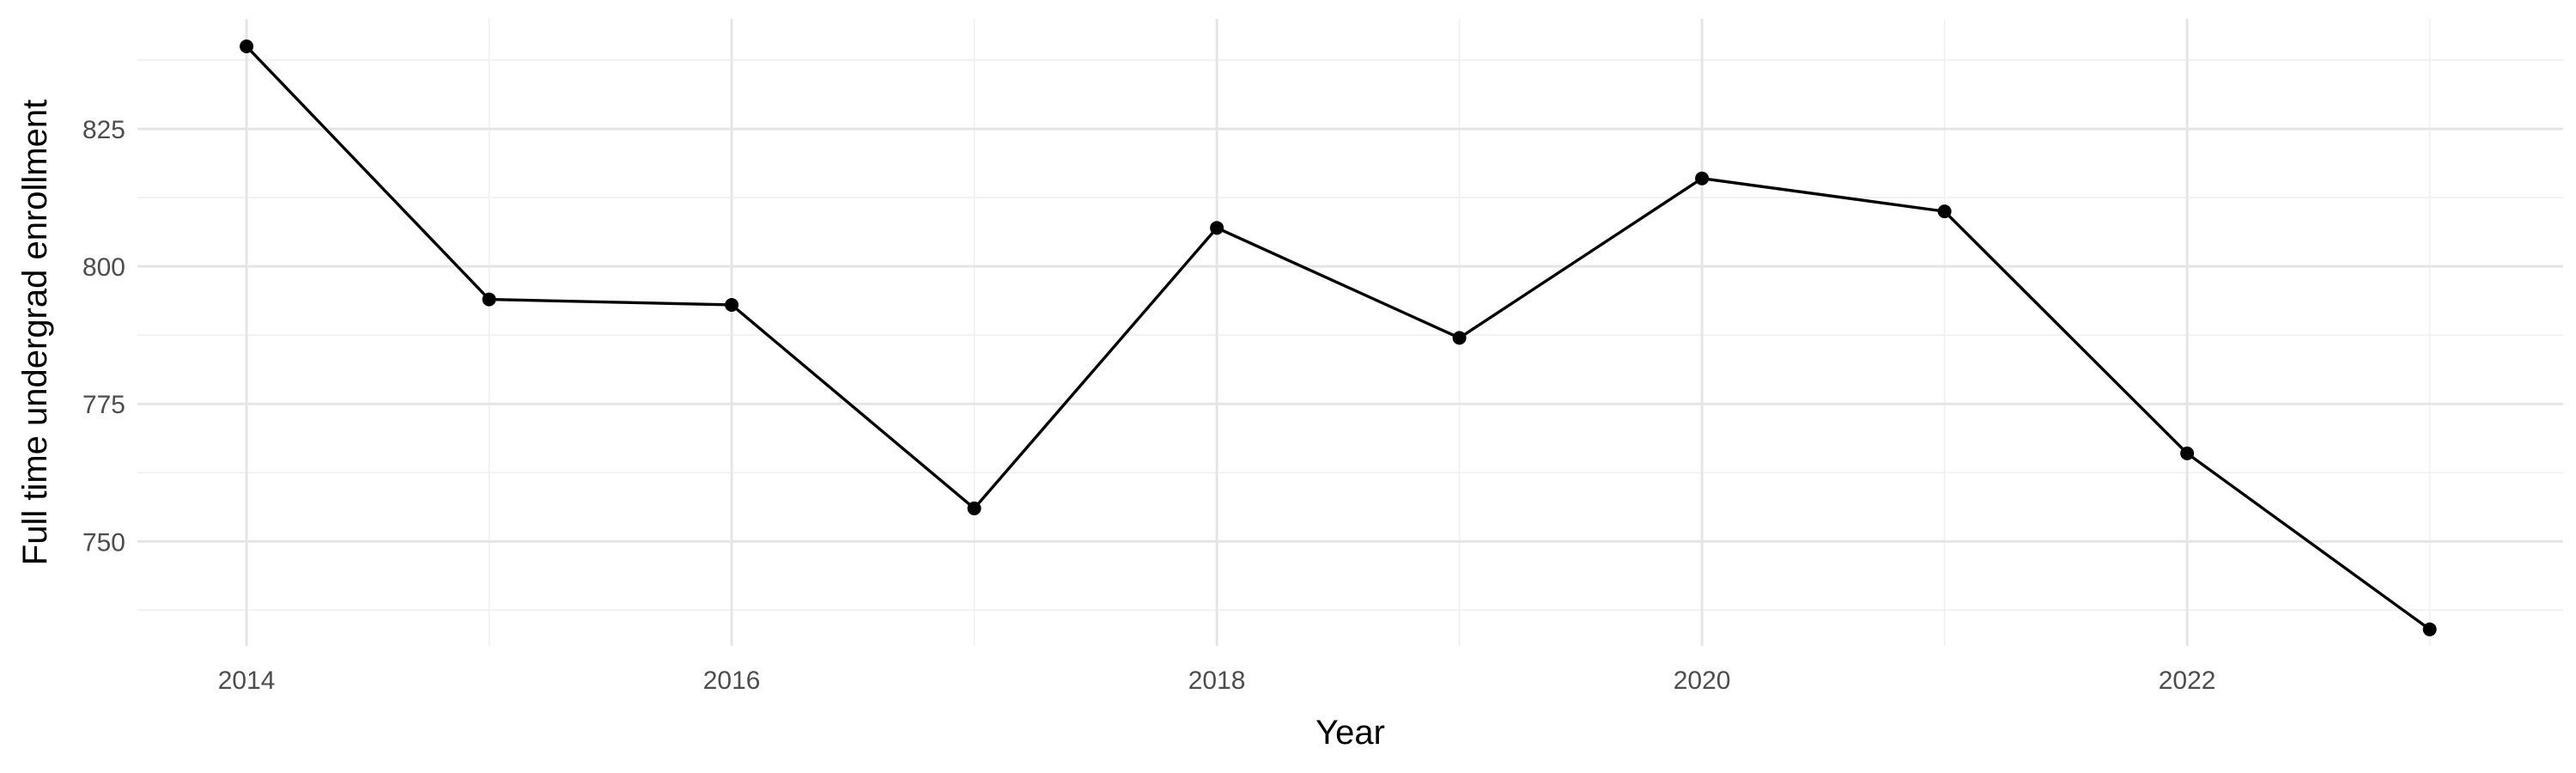 Image resolution: width=2576 pixels, height=773 pixels. I want to click on x-tick-labels: 2014 2016 2018 2020 2022, so click(1217, 680).